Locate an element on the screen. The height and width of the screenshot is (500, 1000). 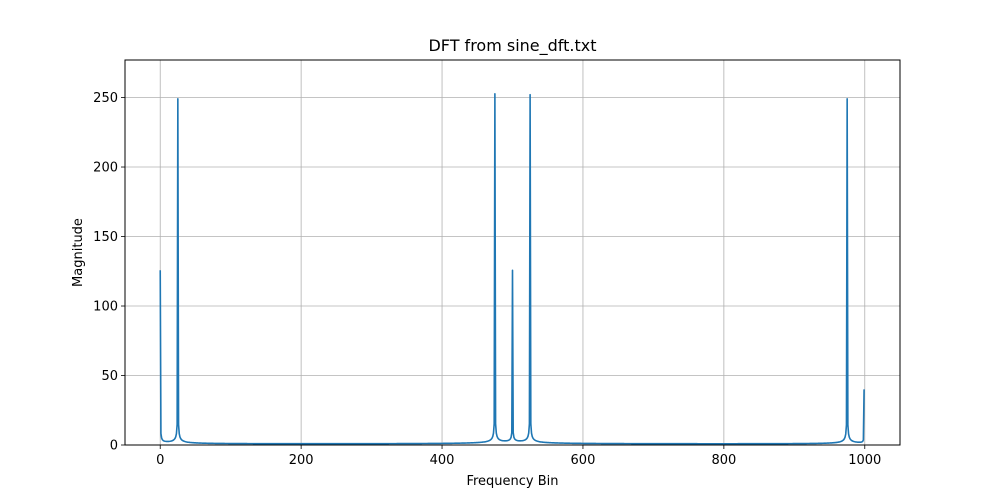
y-tick-label: 0 is located at coordinates (114, 446).